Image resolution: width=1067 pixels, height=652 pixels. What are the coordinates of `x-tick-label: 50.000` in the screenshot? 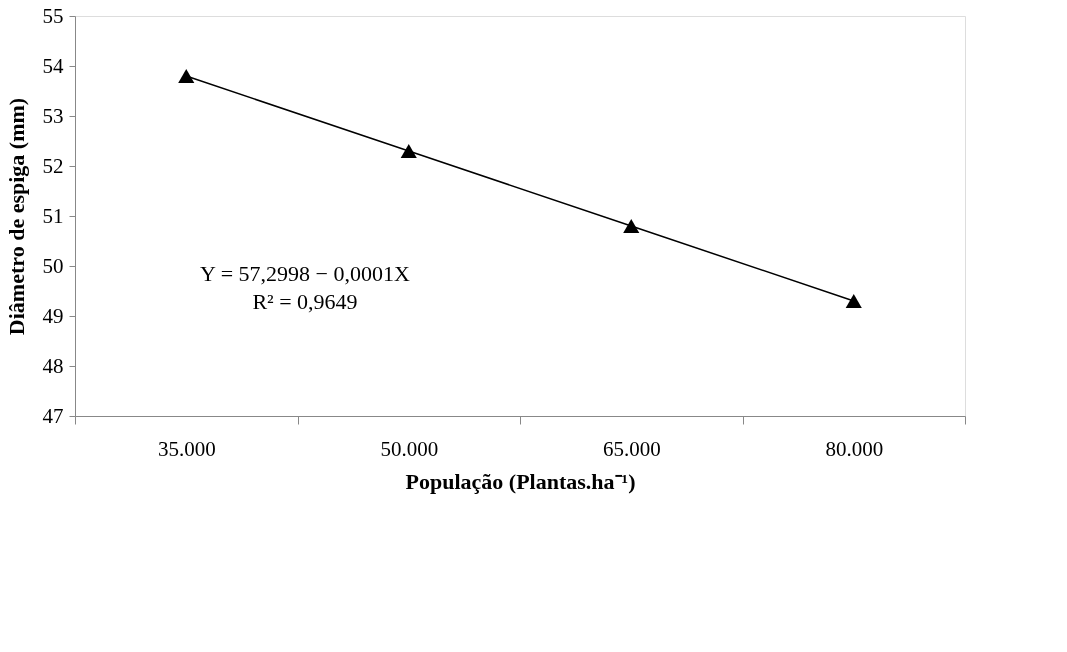 It's located at (409, 448).